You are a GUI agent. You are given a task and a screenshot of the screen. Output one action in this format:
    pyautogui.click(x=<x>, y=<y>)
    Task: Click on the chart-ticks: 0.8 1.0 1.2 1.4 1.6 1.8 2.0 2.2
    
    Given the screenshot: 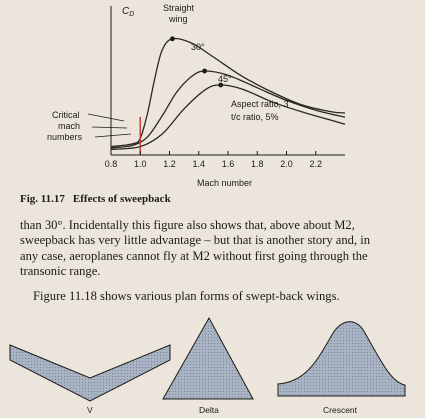 What is the action you would take?
    pyautogui.click(x=213, y=160)
    